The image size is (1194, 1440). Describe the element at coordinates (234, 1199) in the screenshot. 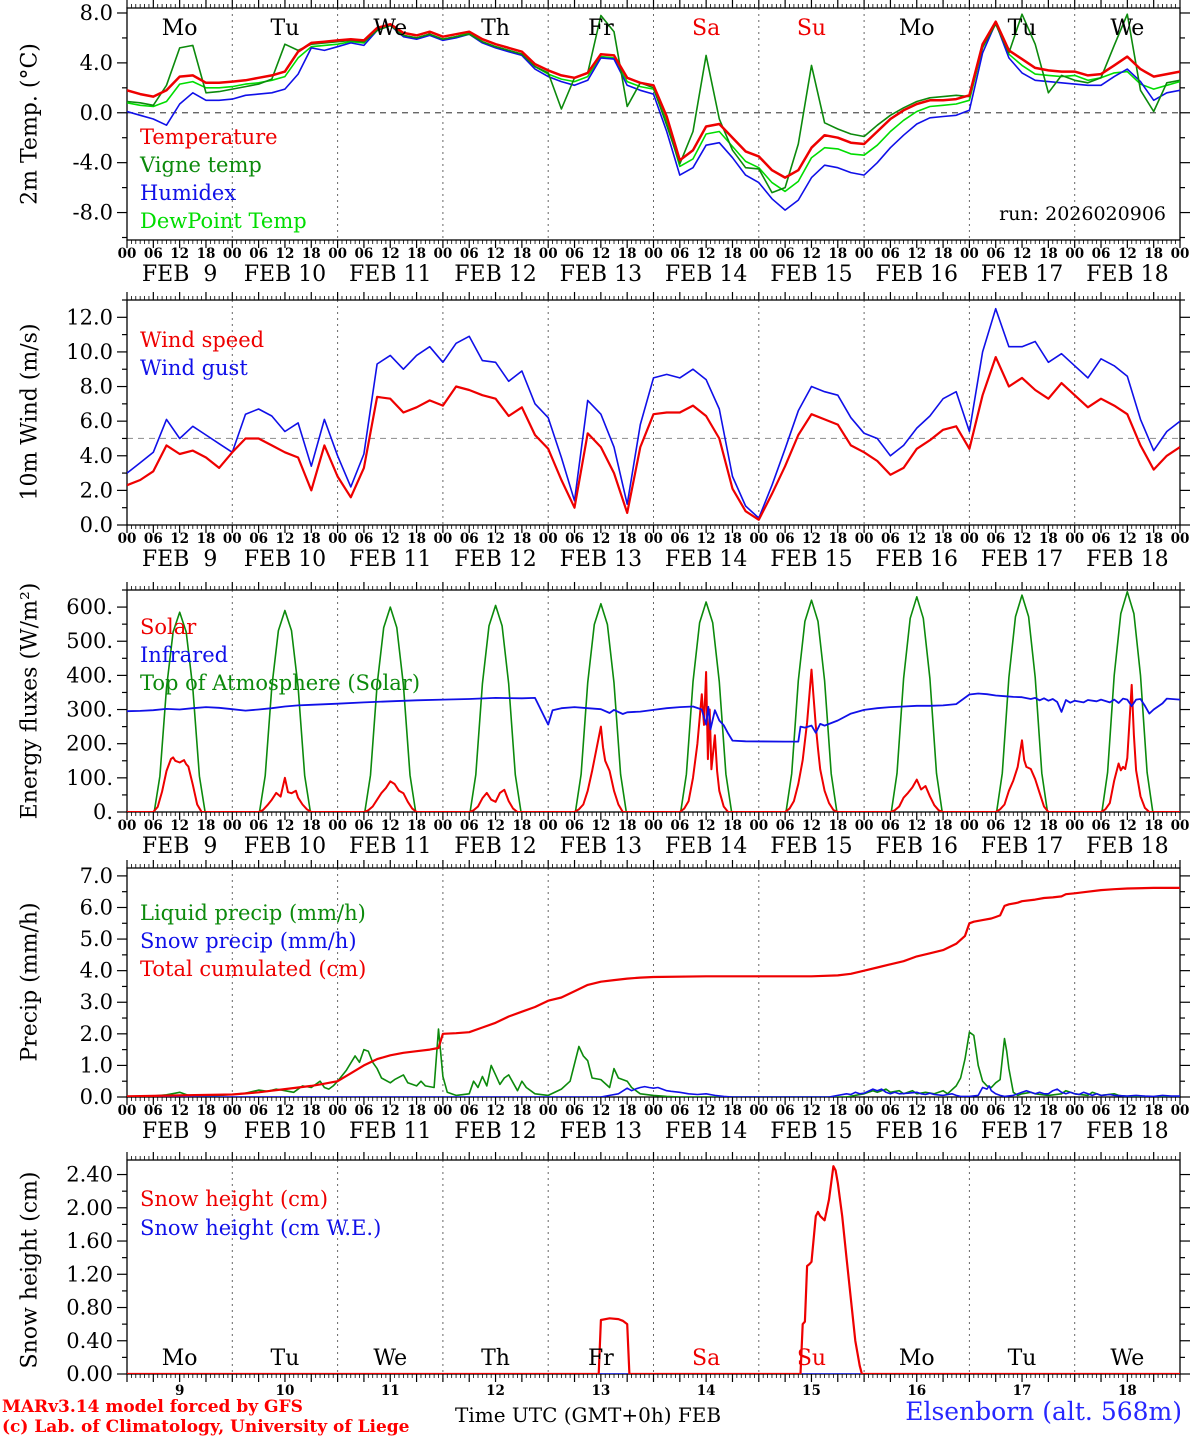

I see `snow-legend-snow-height-cm-: Snow height (cm)` at that location.